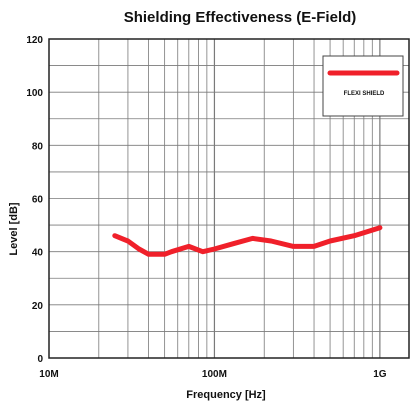 This screenshot has height=402, width=412. I want to click on series-layer, so click(247, 241).